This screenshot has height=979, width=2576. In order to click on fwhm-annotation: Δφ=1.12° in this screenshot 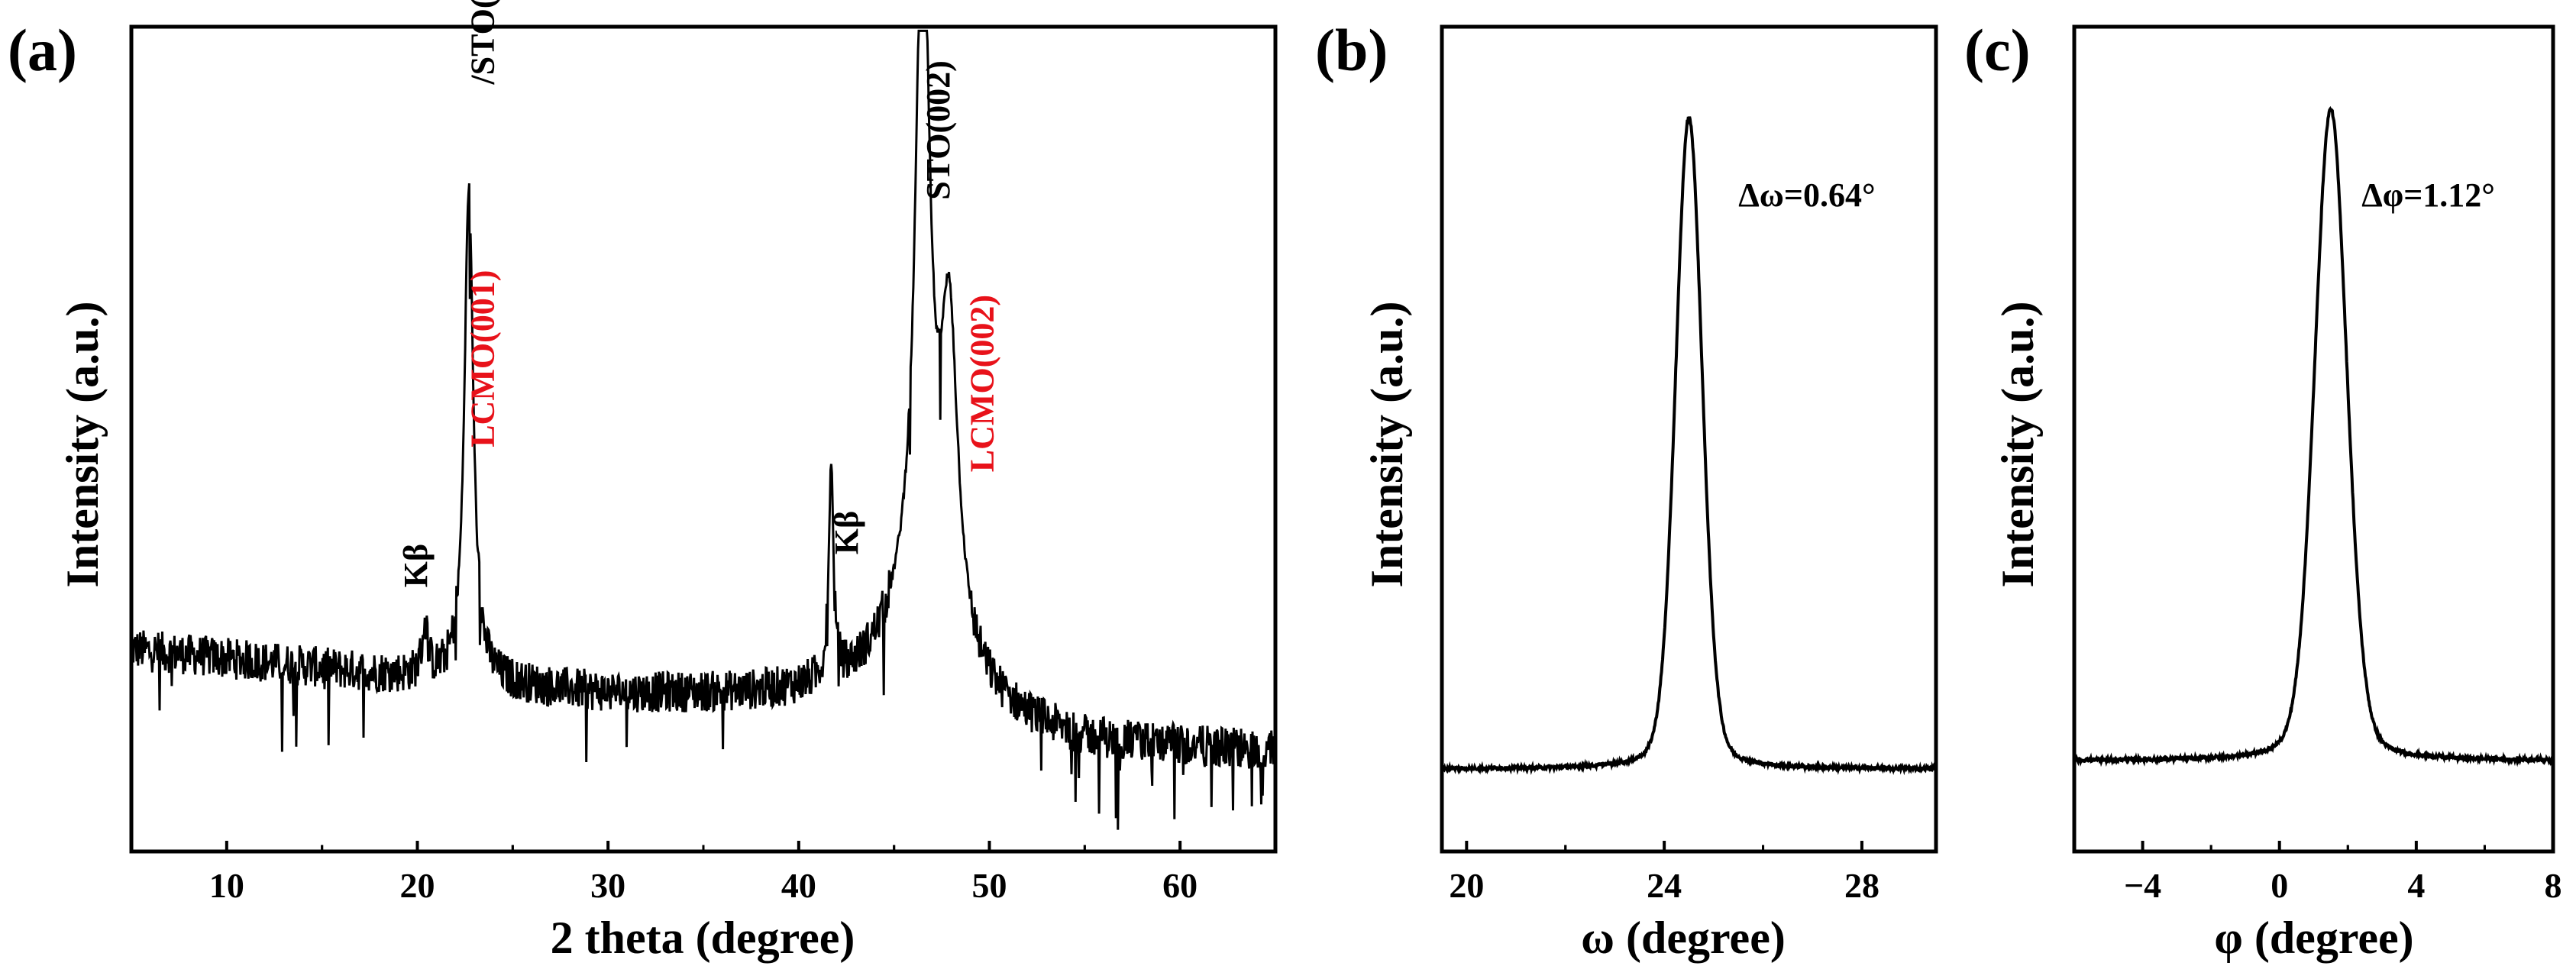, I will do `click(2428, 195)`.